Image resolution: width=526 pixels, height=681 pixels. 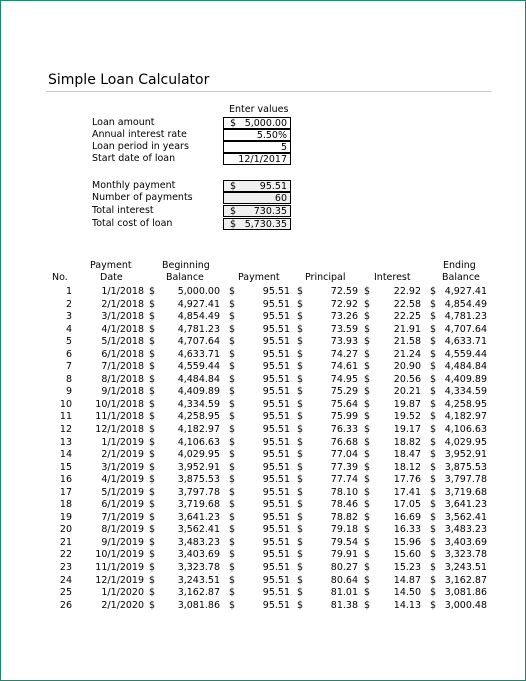 What do you see at coordinates (122, 605) in the screenshot?
I see `cell-date: 2/1/2020` at bounding box center [122, 605].